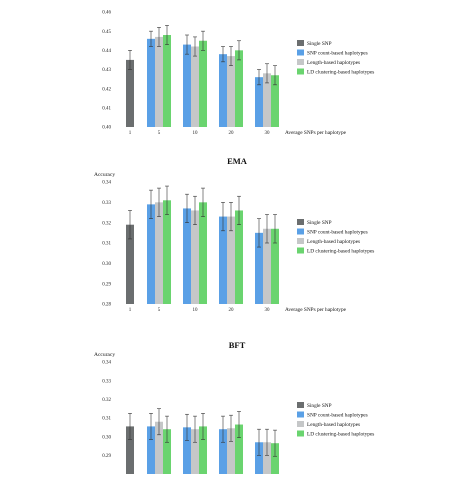 Image resolution: width=474 pixels, height=479 pixels. What do you see at coordinates (106, 305) in the screenshot?
I see `y-tick-label: 0.28` at bounding box center [106, 305].